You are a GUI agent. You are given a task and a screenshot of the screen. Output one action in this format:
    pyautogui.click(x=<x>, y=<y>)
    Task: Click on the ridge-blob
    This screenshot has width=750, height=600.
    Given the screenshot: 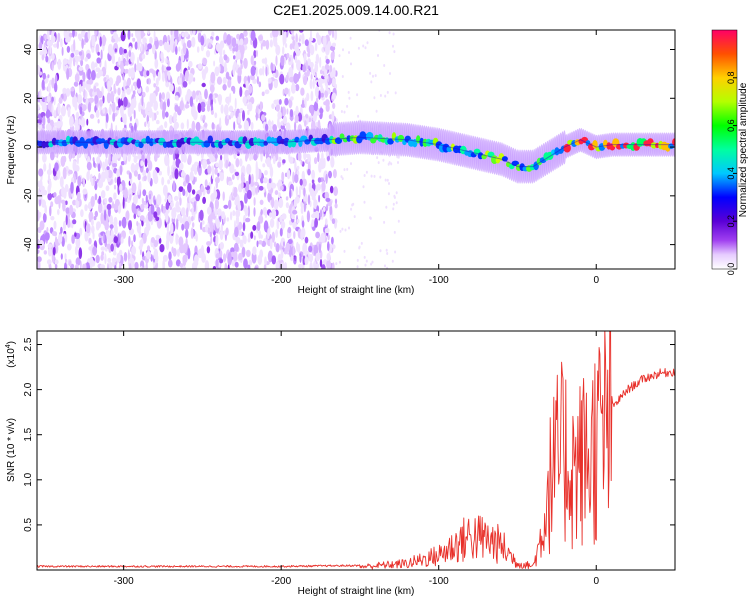 What is the action you would take?
    pyautogui.click(x=567, y=148)
    